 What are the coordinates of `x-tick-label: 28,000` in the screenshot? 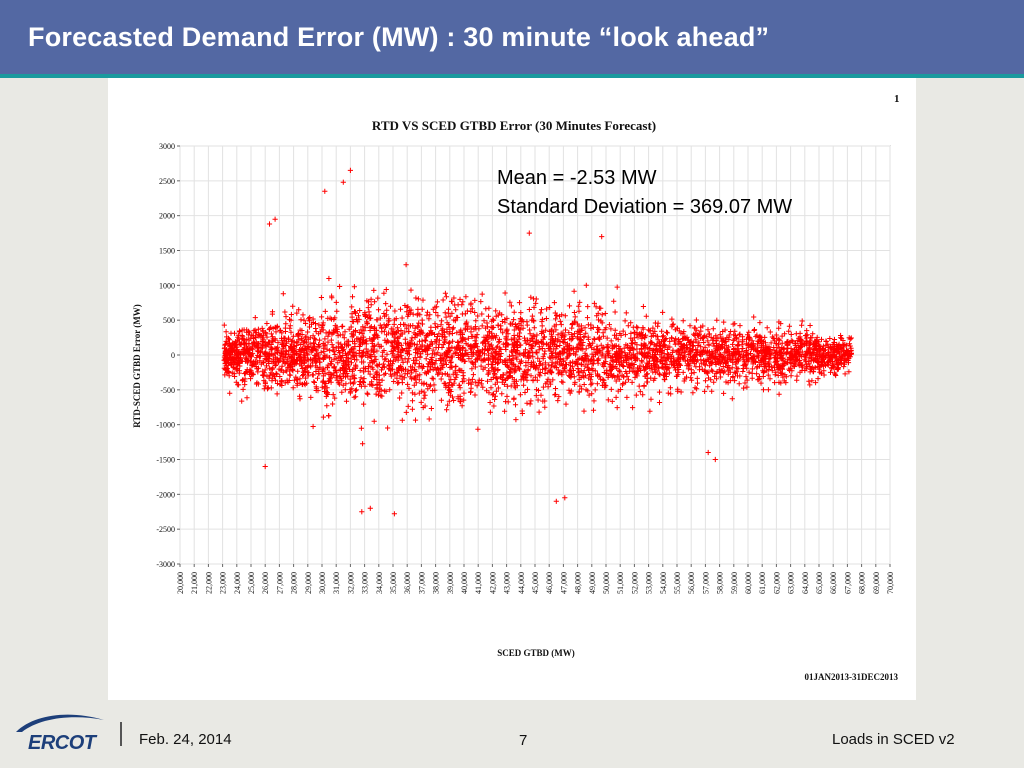 It's located at (294, 583).